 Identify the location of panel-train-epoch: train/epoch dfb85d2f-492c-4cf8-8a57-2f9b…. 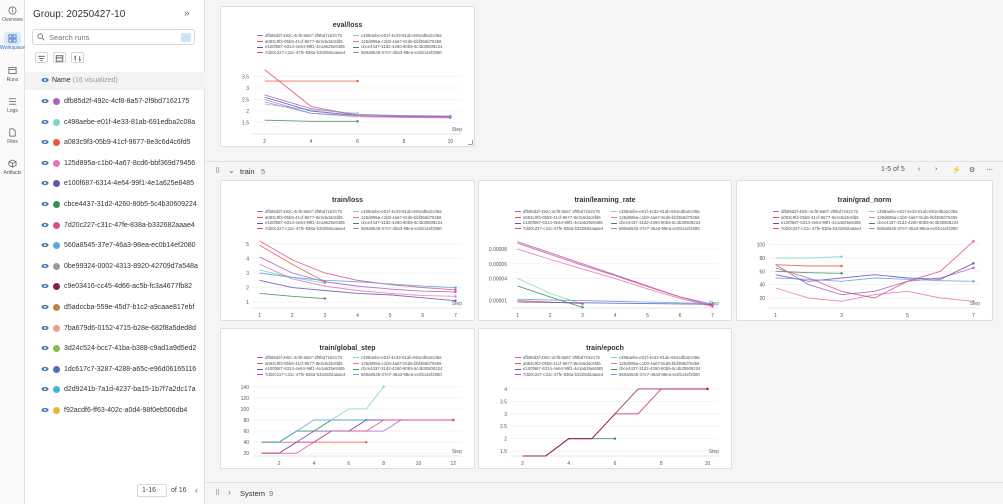
(605, 398).